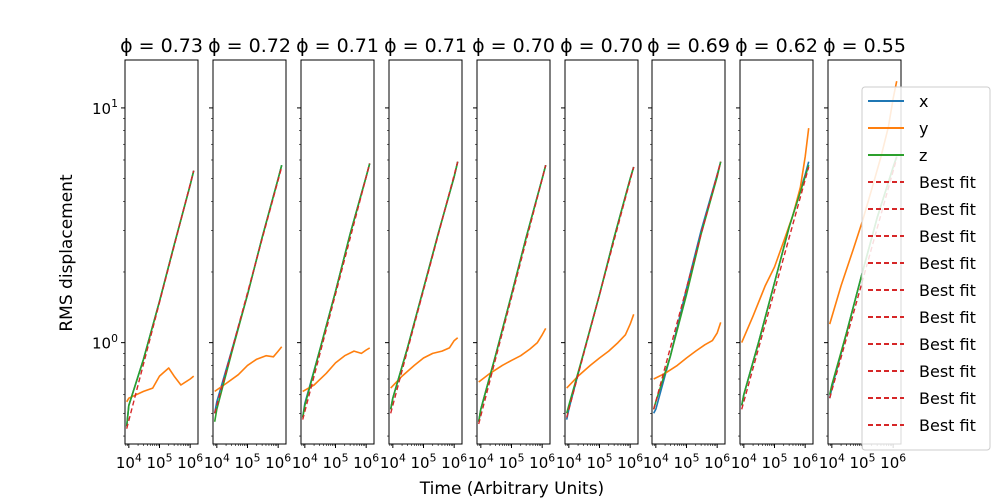 This screenshot has height=500, width=1000. Describe the element at coordinates (923, 101) in the screenshot. I see `legend-label: x` at that location.